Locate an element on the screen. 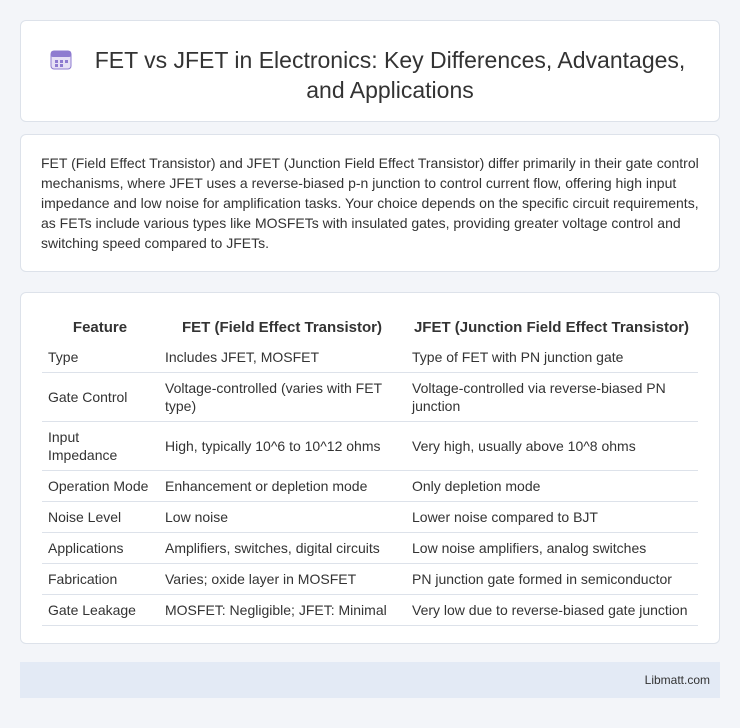 The width and height of the screenshot is (740, 728). table-cell: Lower noise compared to BJT is located at coordinates (551, 517).